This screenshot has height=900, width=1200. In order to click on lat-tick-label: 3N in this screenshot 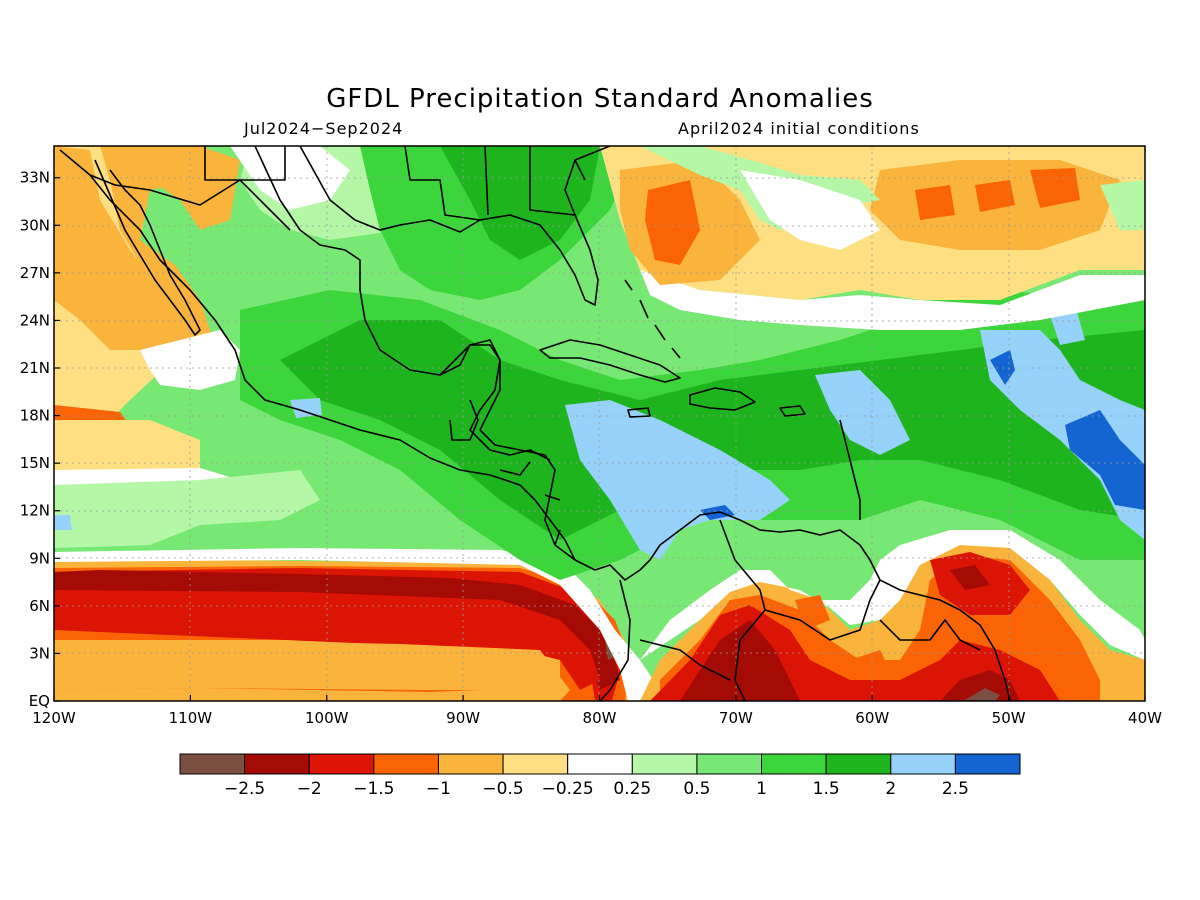, I will do `click(39, 653)`.